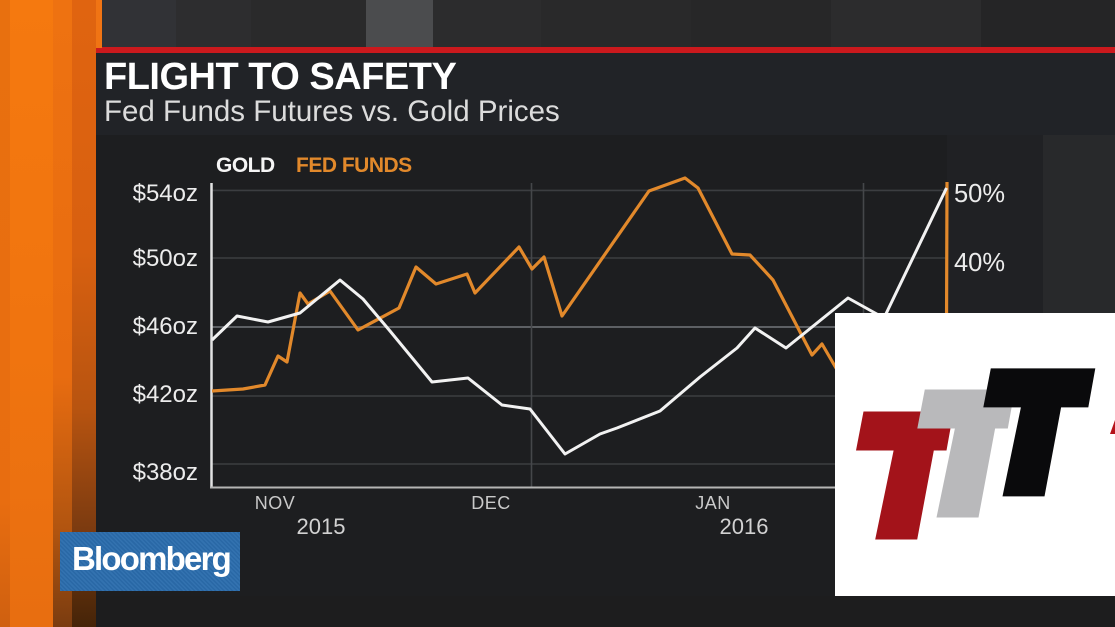  What do you see at coordinates (165, 472) in the screenshot?
I see `svg-text: $38oz` at bounding box center [165, 472].